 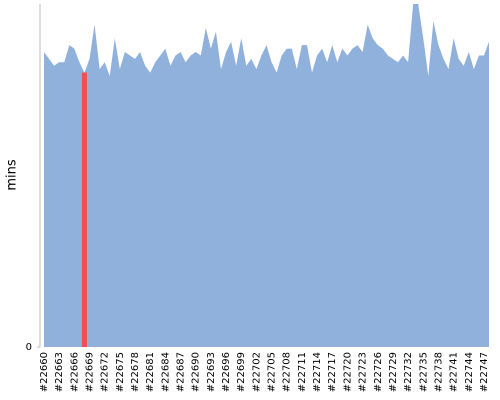 What do you see at coordinates (347, 372) in the screenshot?
I see `x-tick-label: #22720` at bounding box center [347, 372].